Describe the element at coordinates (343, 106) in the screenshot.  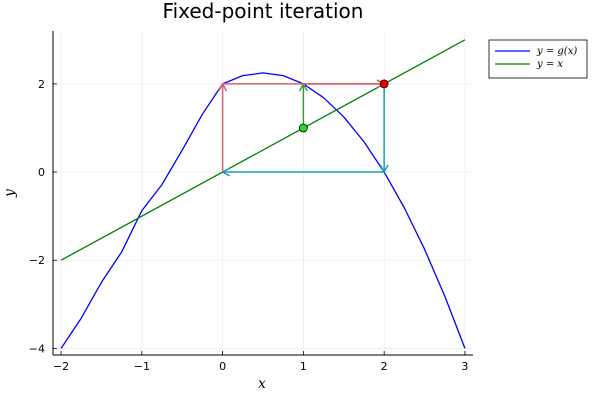
I see `point-markers` at that location.